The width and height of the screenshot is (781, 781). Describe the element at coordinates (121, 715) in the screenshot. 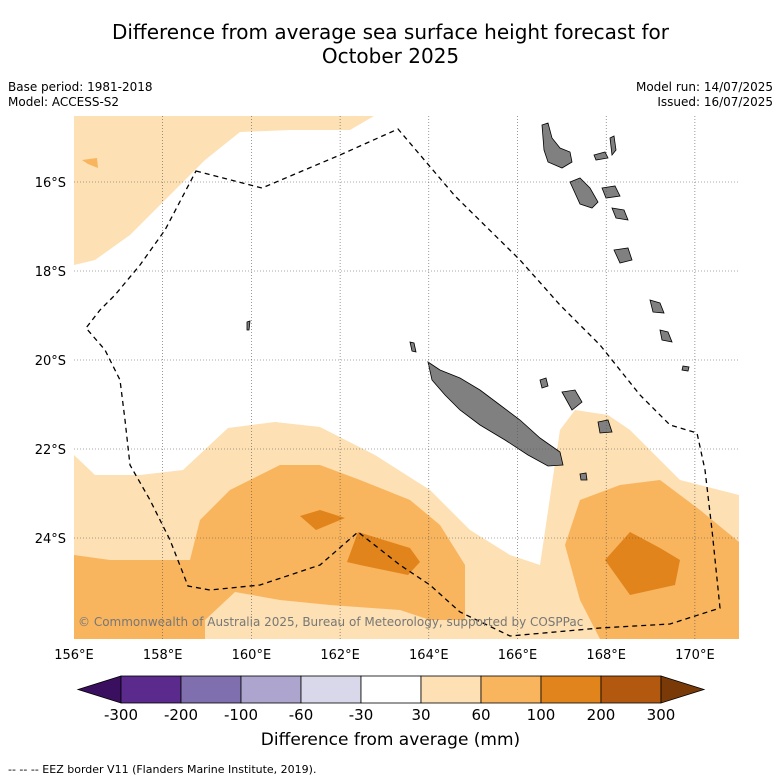

I see `colorbar-tick-label: -300` at that location.